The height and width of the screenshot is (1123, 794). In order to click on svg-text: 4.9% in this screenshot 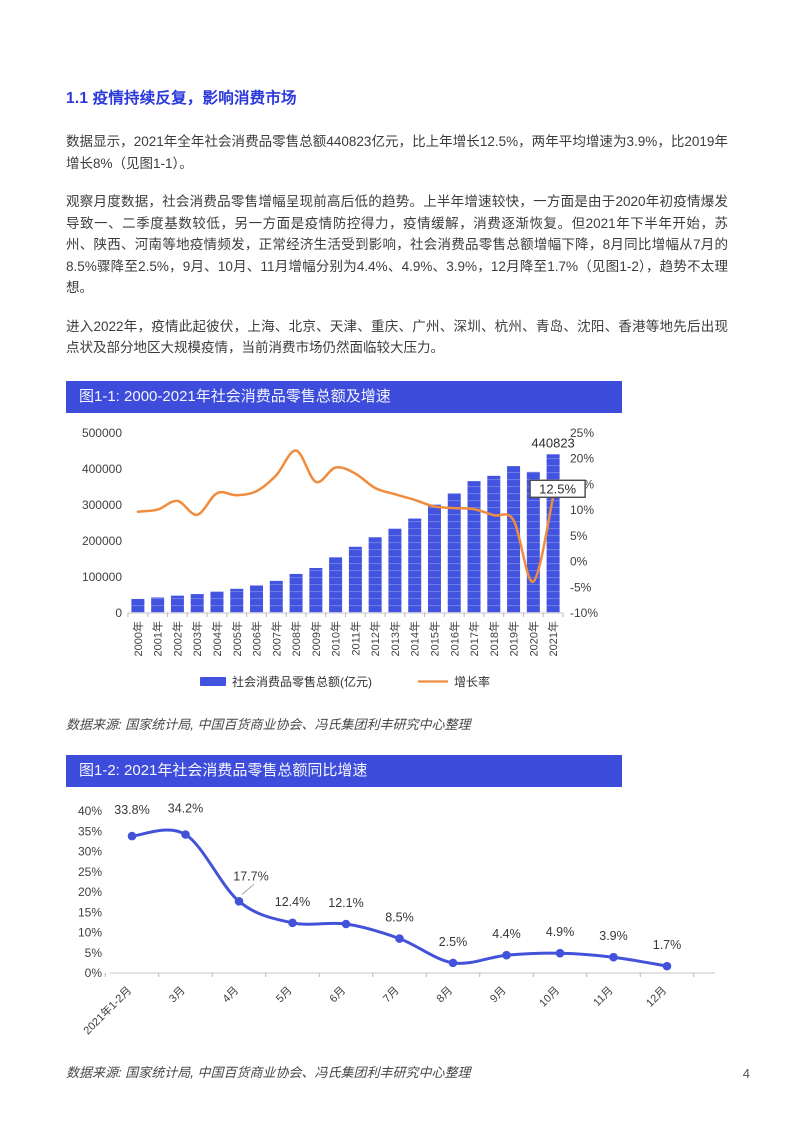, I will do `click(560, 932)`.